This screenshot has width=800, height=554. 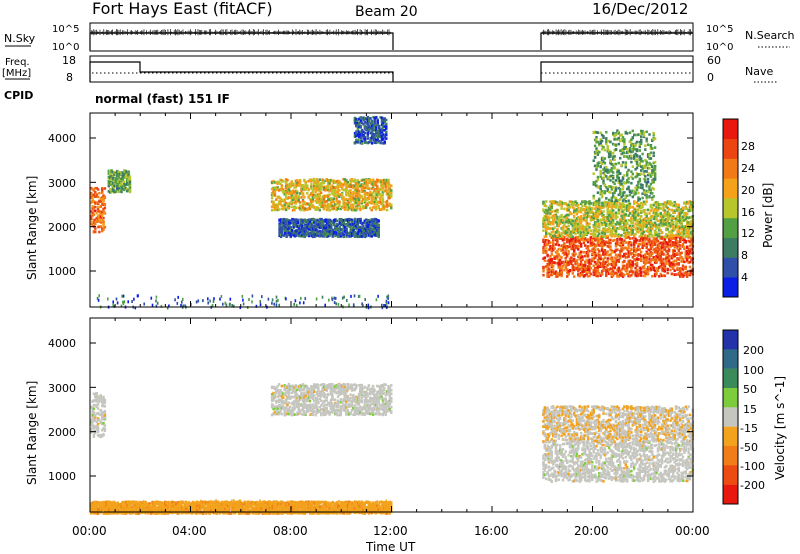 I want to click on freq-tick-bottom: 8, so click(x=69, y=77).